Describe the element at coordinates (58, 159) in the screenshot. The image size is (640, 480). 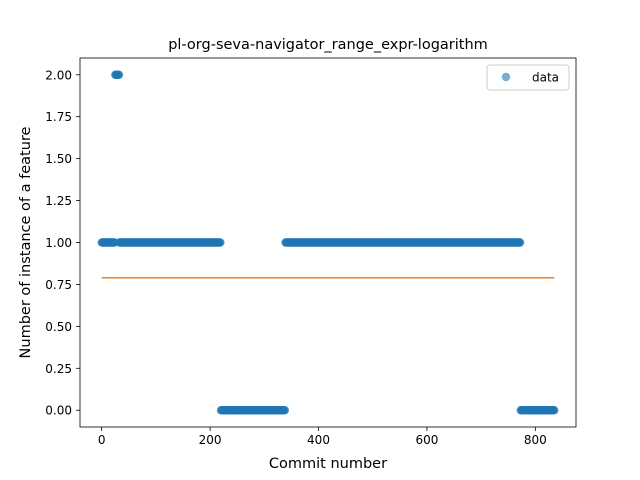
I see `y-tick-label: 1.50` at that location.